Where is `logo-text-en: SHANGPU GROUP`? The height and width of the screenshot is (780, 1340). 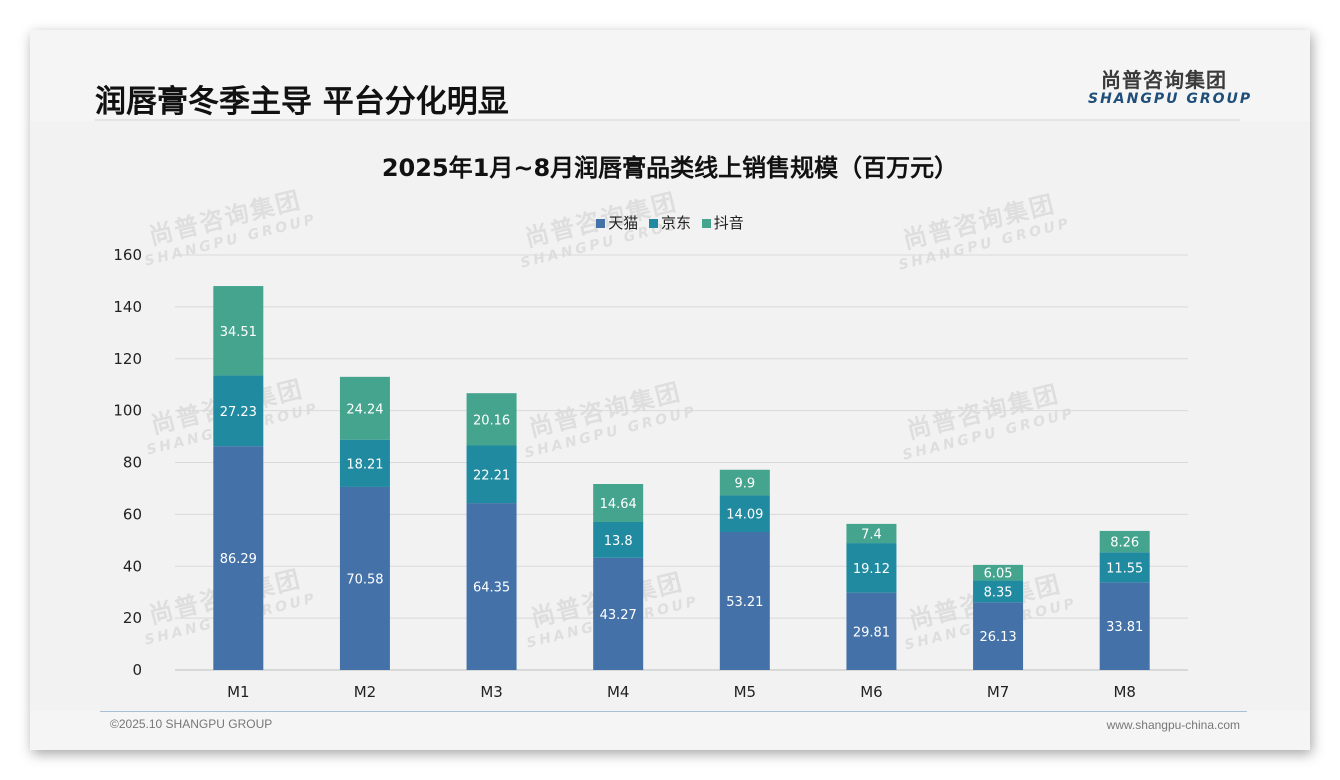 logo-text-en: SHANGPU GROUP is located at coordinates (1170, 99).